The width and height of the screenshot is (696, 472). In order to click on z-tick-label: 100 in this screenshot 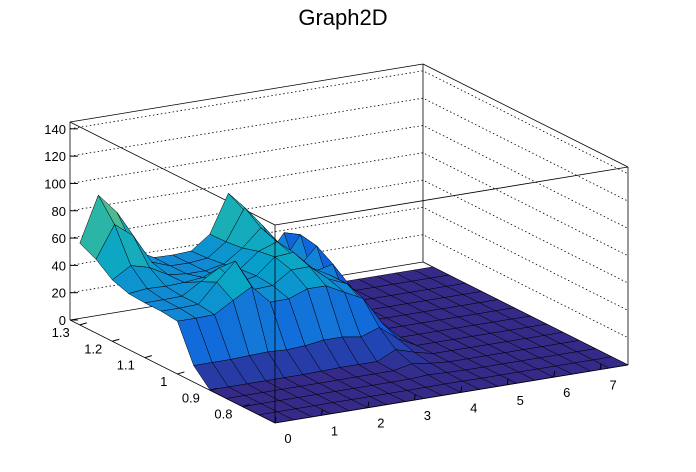, I will do `click(55, 183)`.